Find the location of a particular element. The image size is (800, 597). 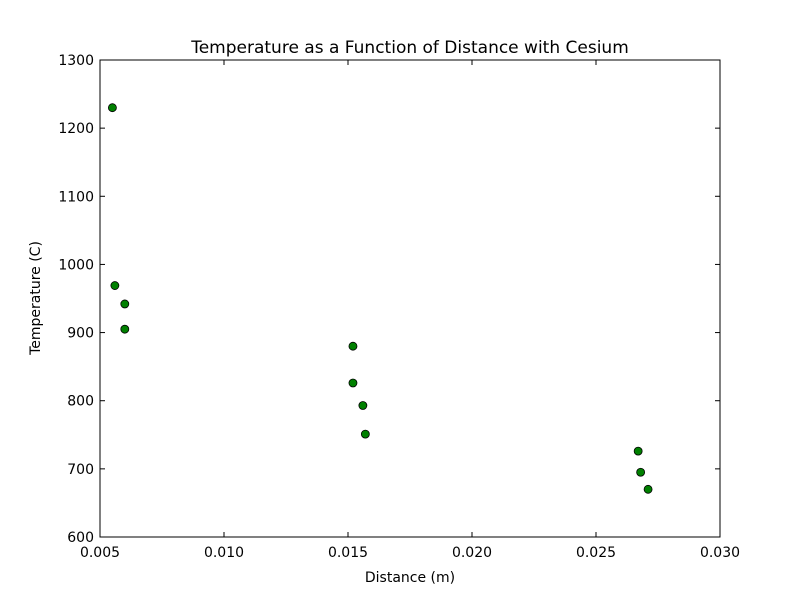

y-tick-label: 1200 is located at coordinates (76, 129).